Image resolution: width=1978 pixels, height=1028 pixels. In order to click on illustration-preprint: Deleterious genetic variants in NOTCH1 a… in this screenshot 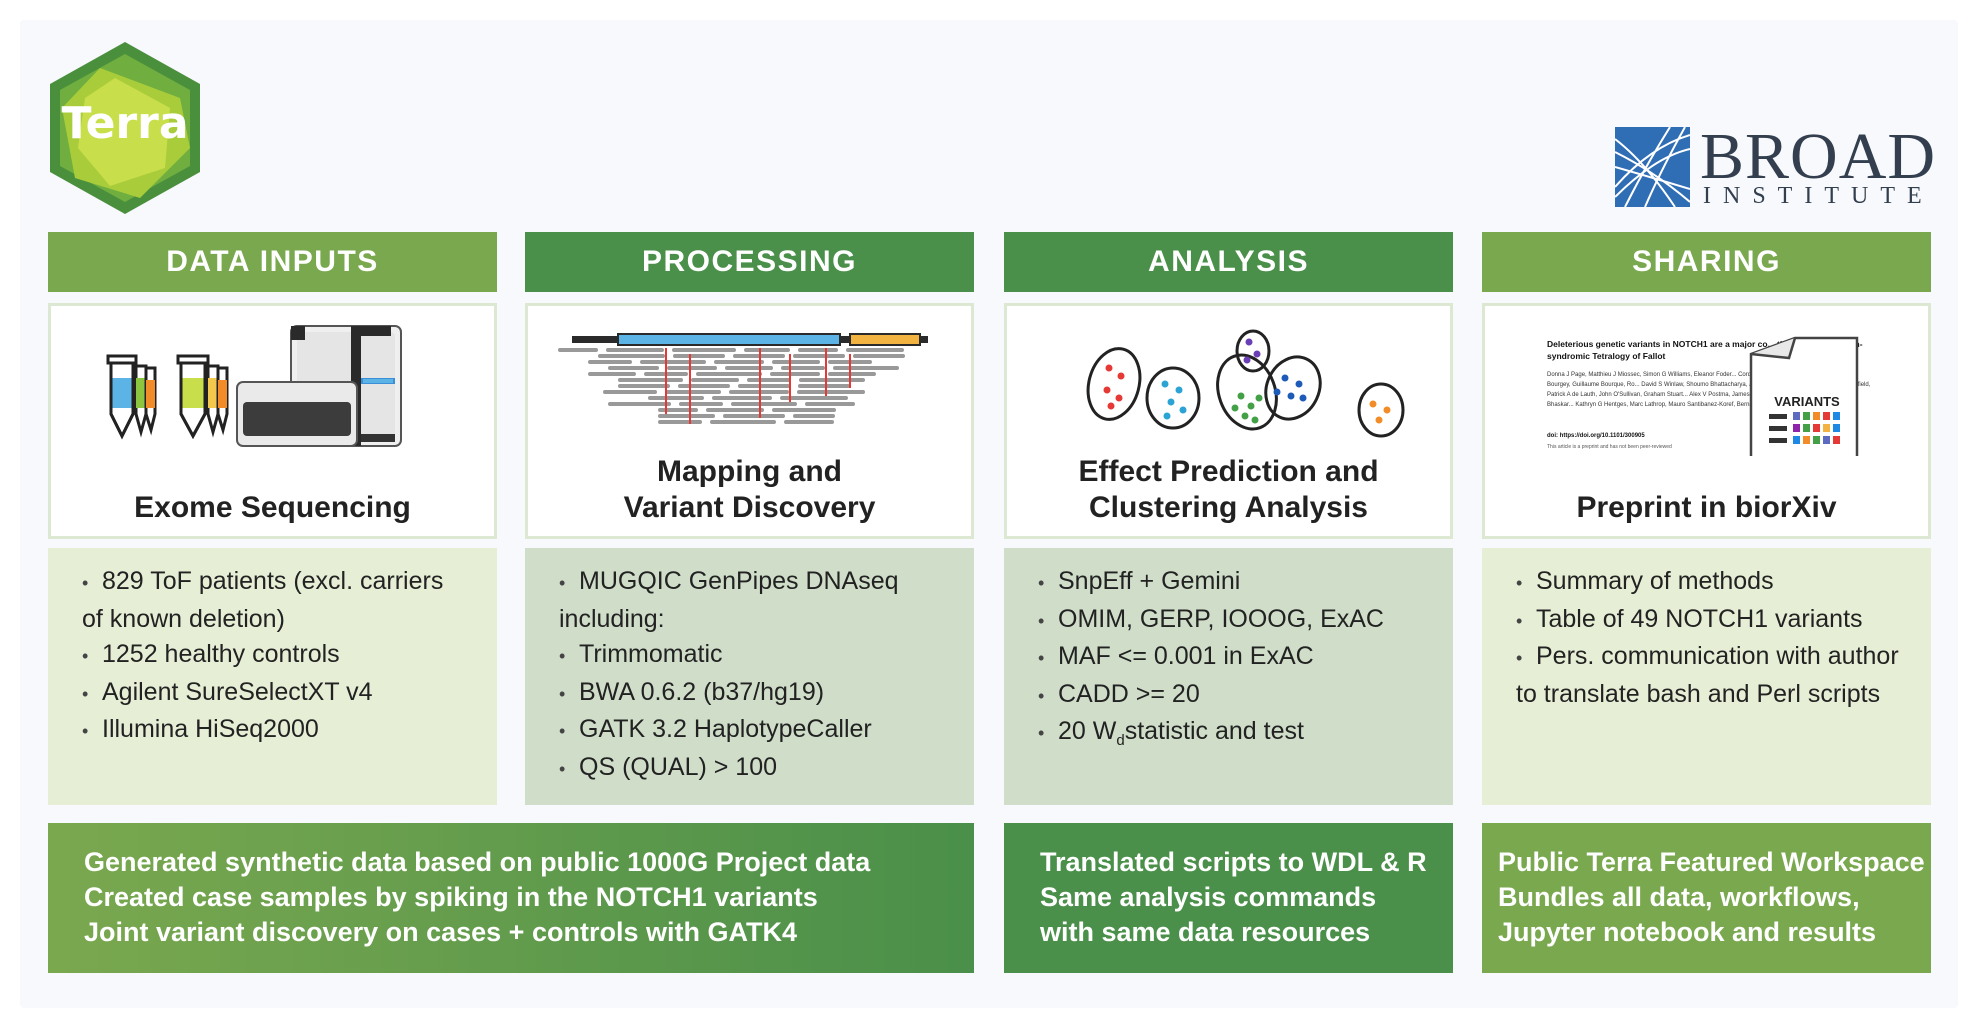, I will do `click(1706, 421)`.